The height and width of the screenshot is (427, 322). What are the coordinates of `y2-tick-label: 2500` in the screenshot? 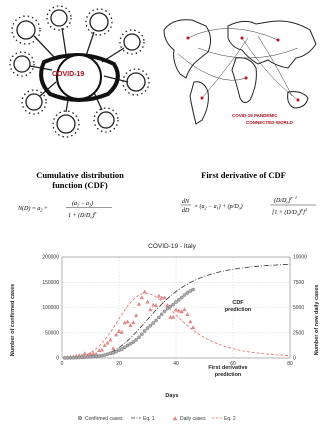 It's located at (298, 333).